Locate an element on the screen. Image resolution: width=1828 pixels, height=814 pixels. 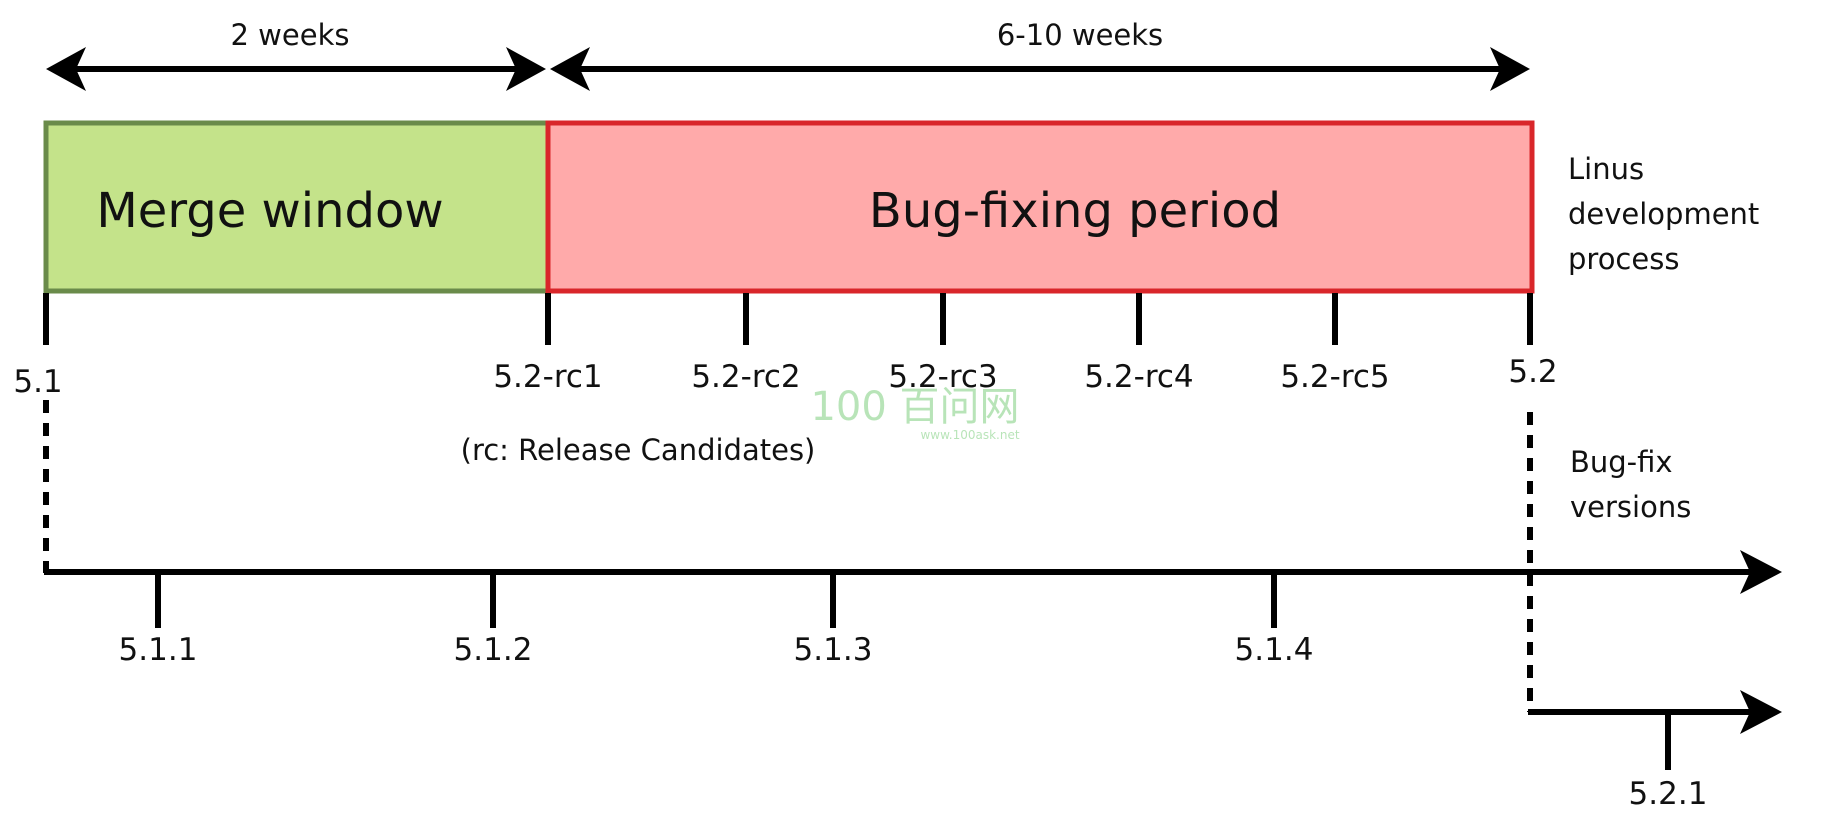
timeline-5.2.x is located at coordinates (1655, 730).